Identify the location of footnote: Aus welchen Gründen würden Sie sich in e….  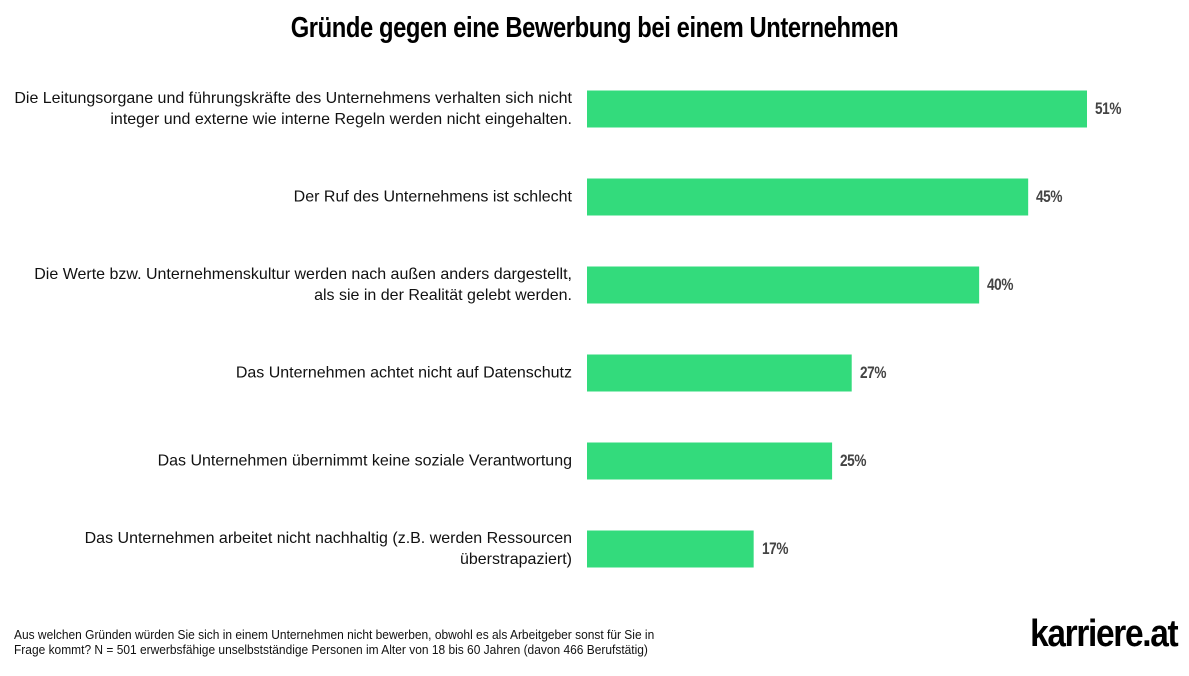
(334, 642).